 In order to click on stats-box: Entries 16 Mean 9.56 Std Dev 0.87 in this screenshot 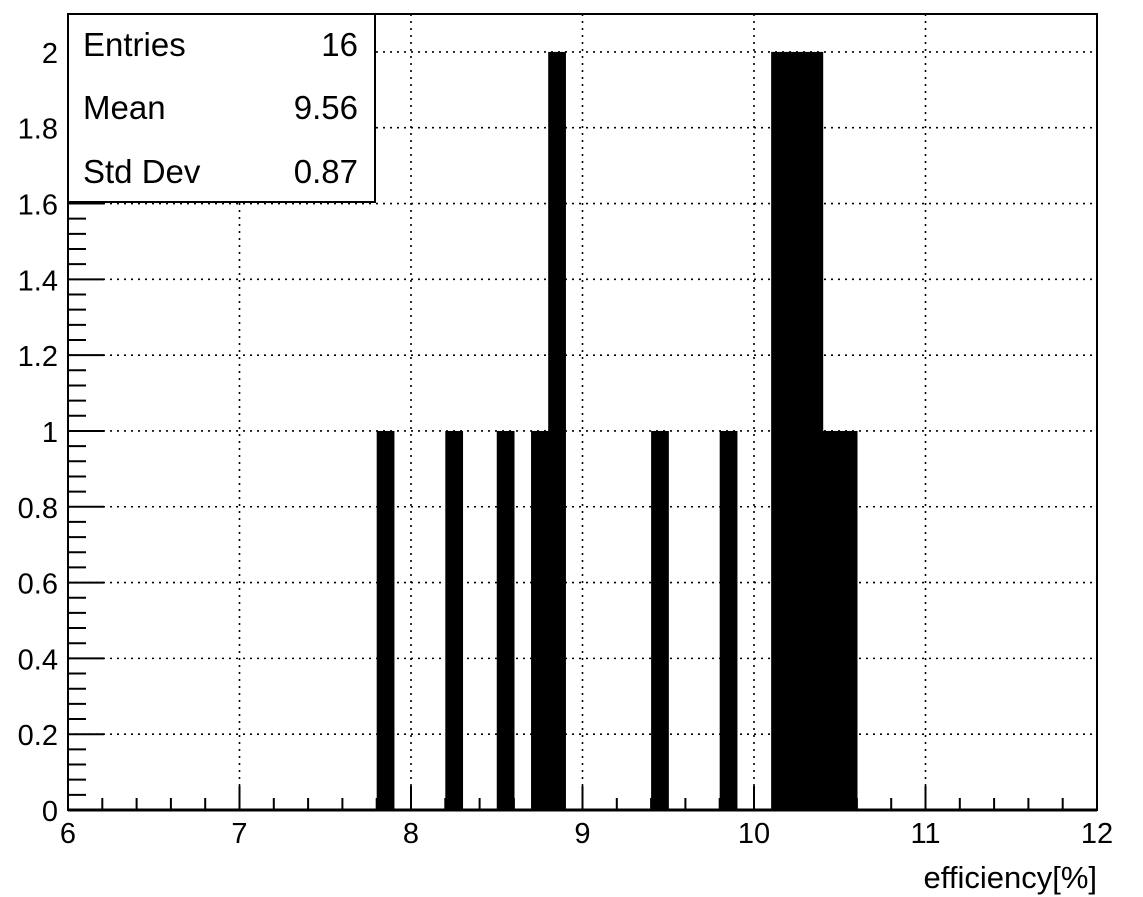, I will do `click(221, 108)`.